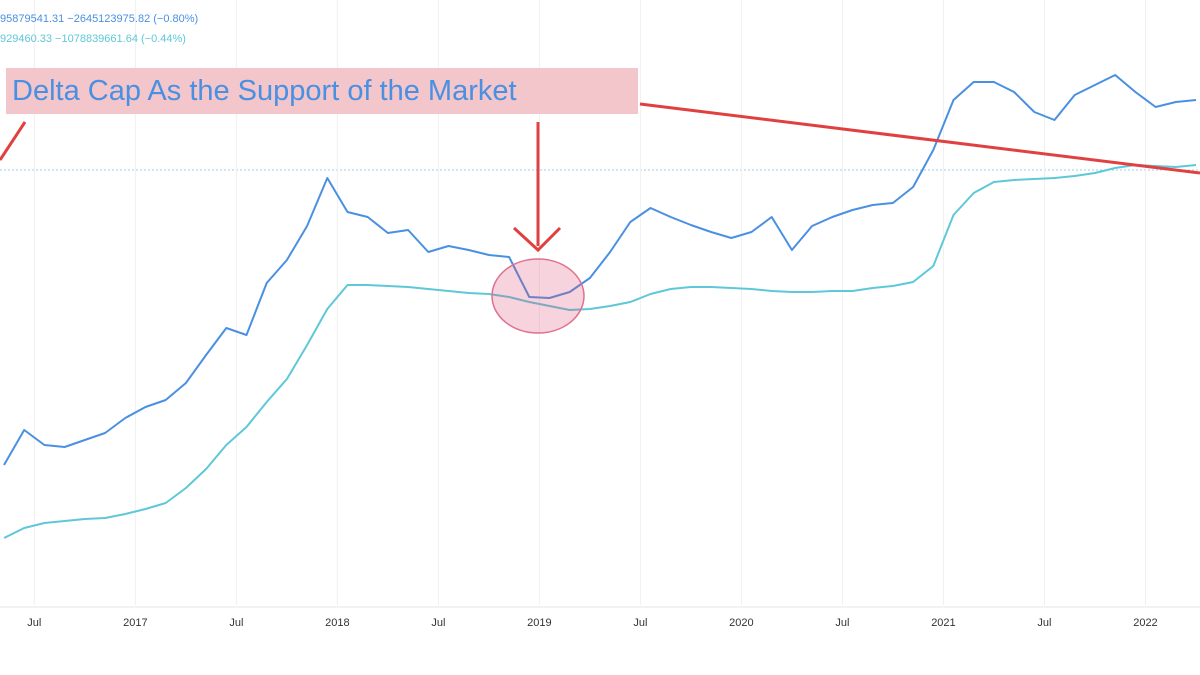 Image resolution: width=1200 pixels, height=675 pixels. I want to click on x-tick-label: 2017, so click(135, 623).